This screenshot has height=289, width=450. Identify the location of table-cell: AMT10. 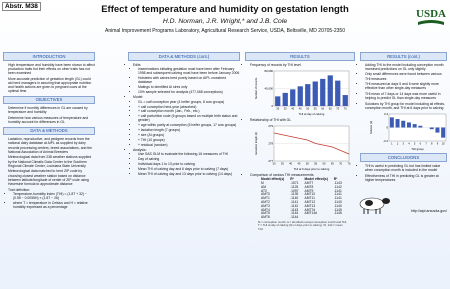
(310, 194).